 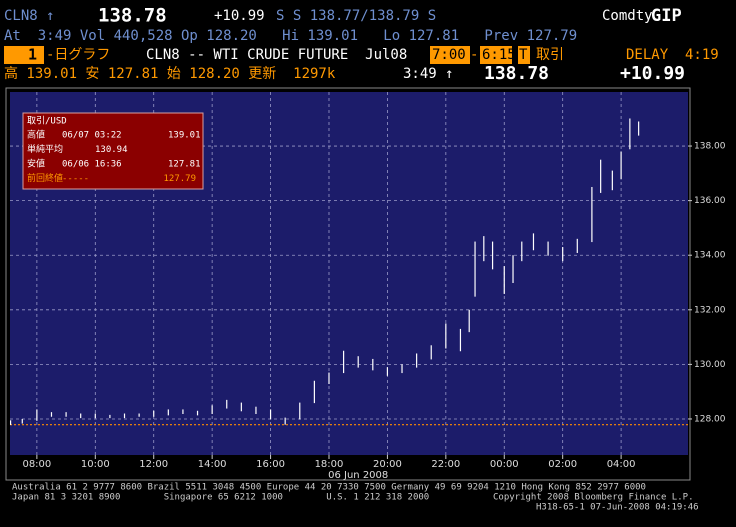 What do you see at coordinates (387, 464) in the screenshot?
I see `x-tick-label: 20:00` at bounding box center [387, 464].